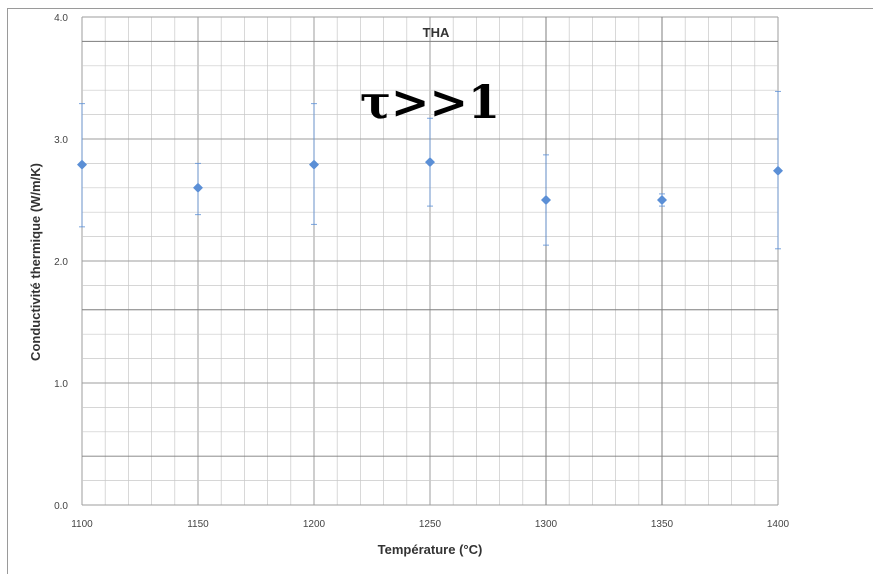  What do you see at coordinates (61, 18) in the screenshot?
I see `y-tick-label: 4.0` at bounding box center [61, 18].